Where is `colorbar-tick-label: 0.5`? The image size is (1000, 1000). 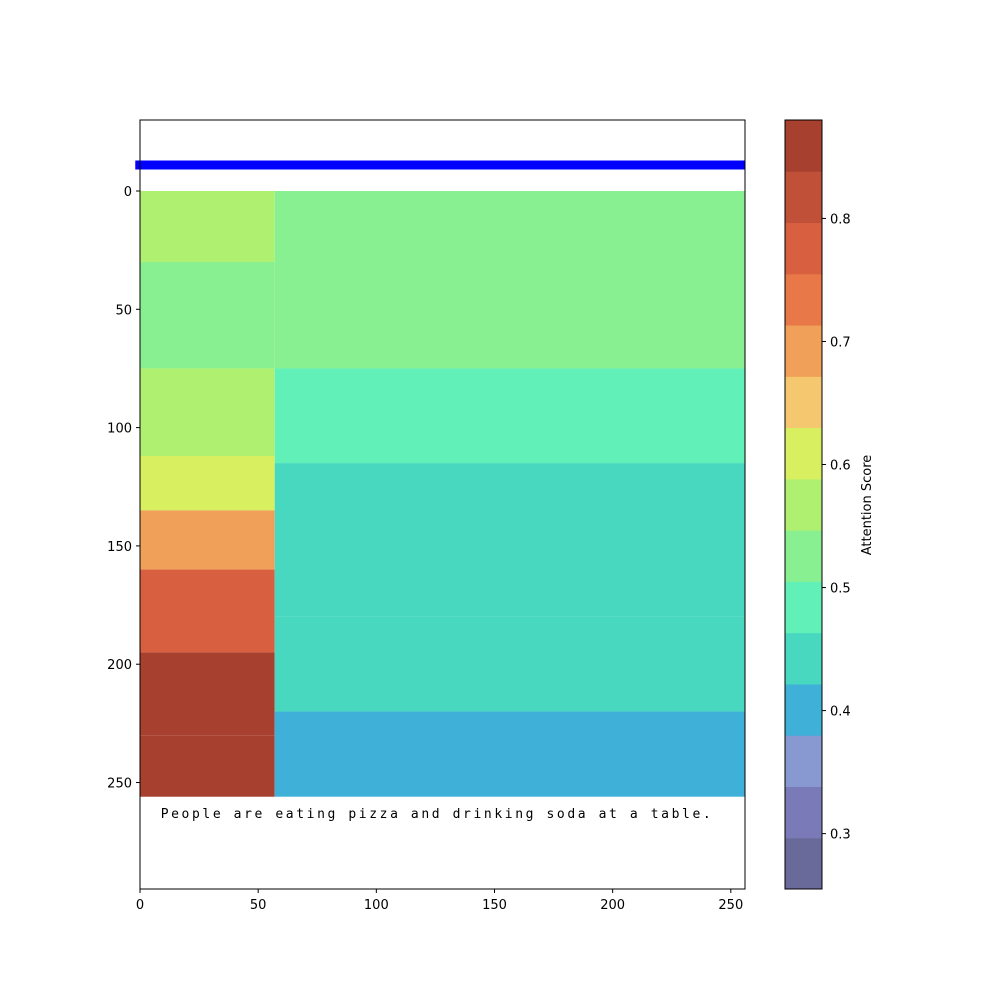
colorbar-tick-label: 0.5 is located at coordinates (840, 589).